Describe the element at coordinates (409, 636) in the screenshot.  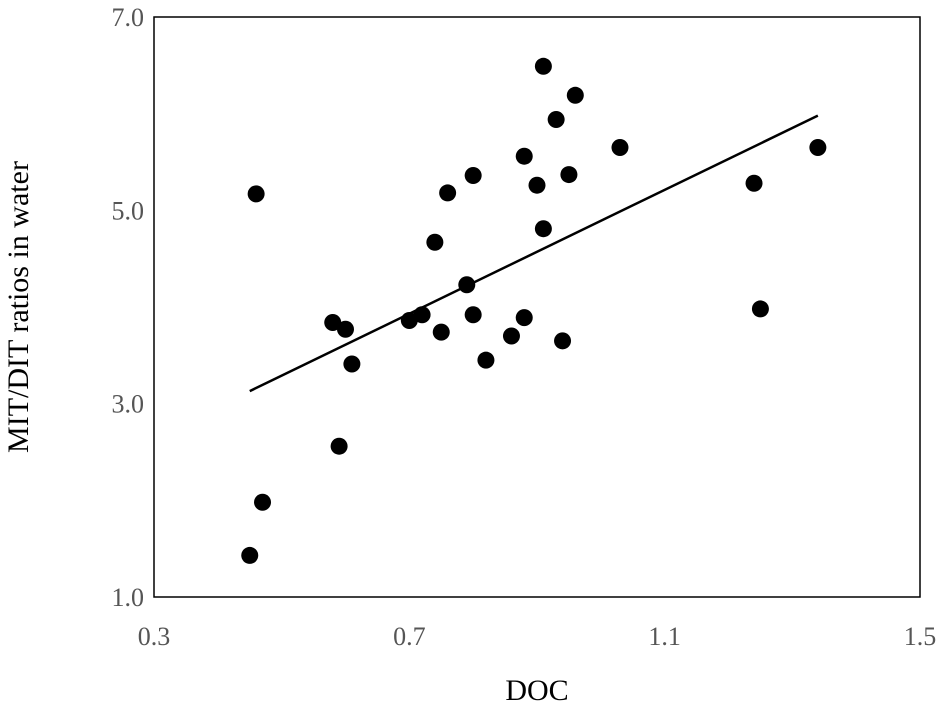
I see `x-tick-label: 0.7` at that location.